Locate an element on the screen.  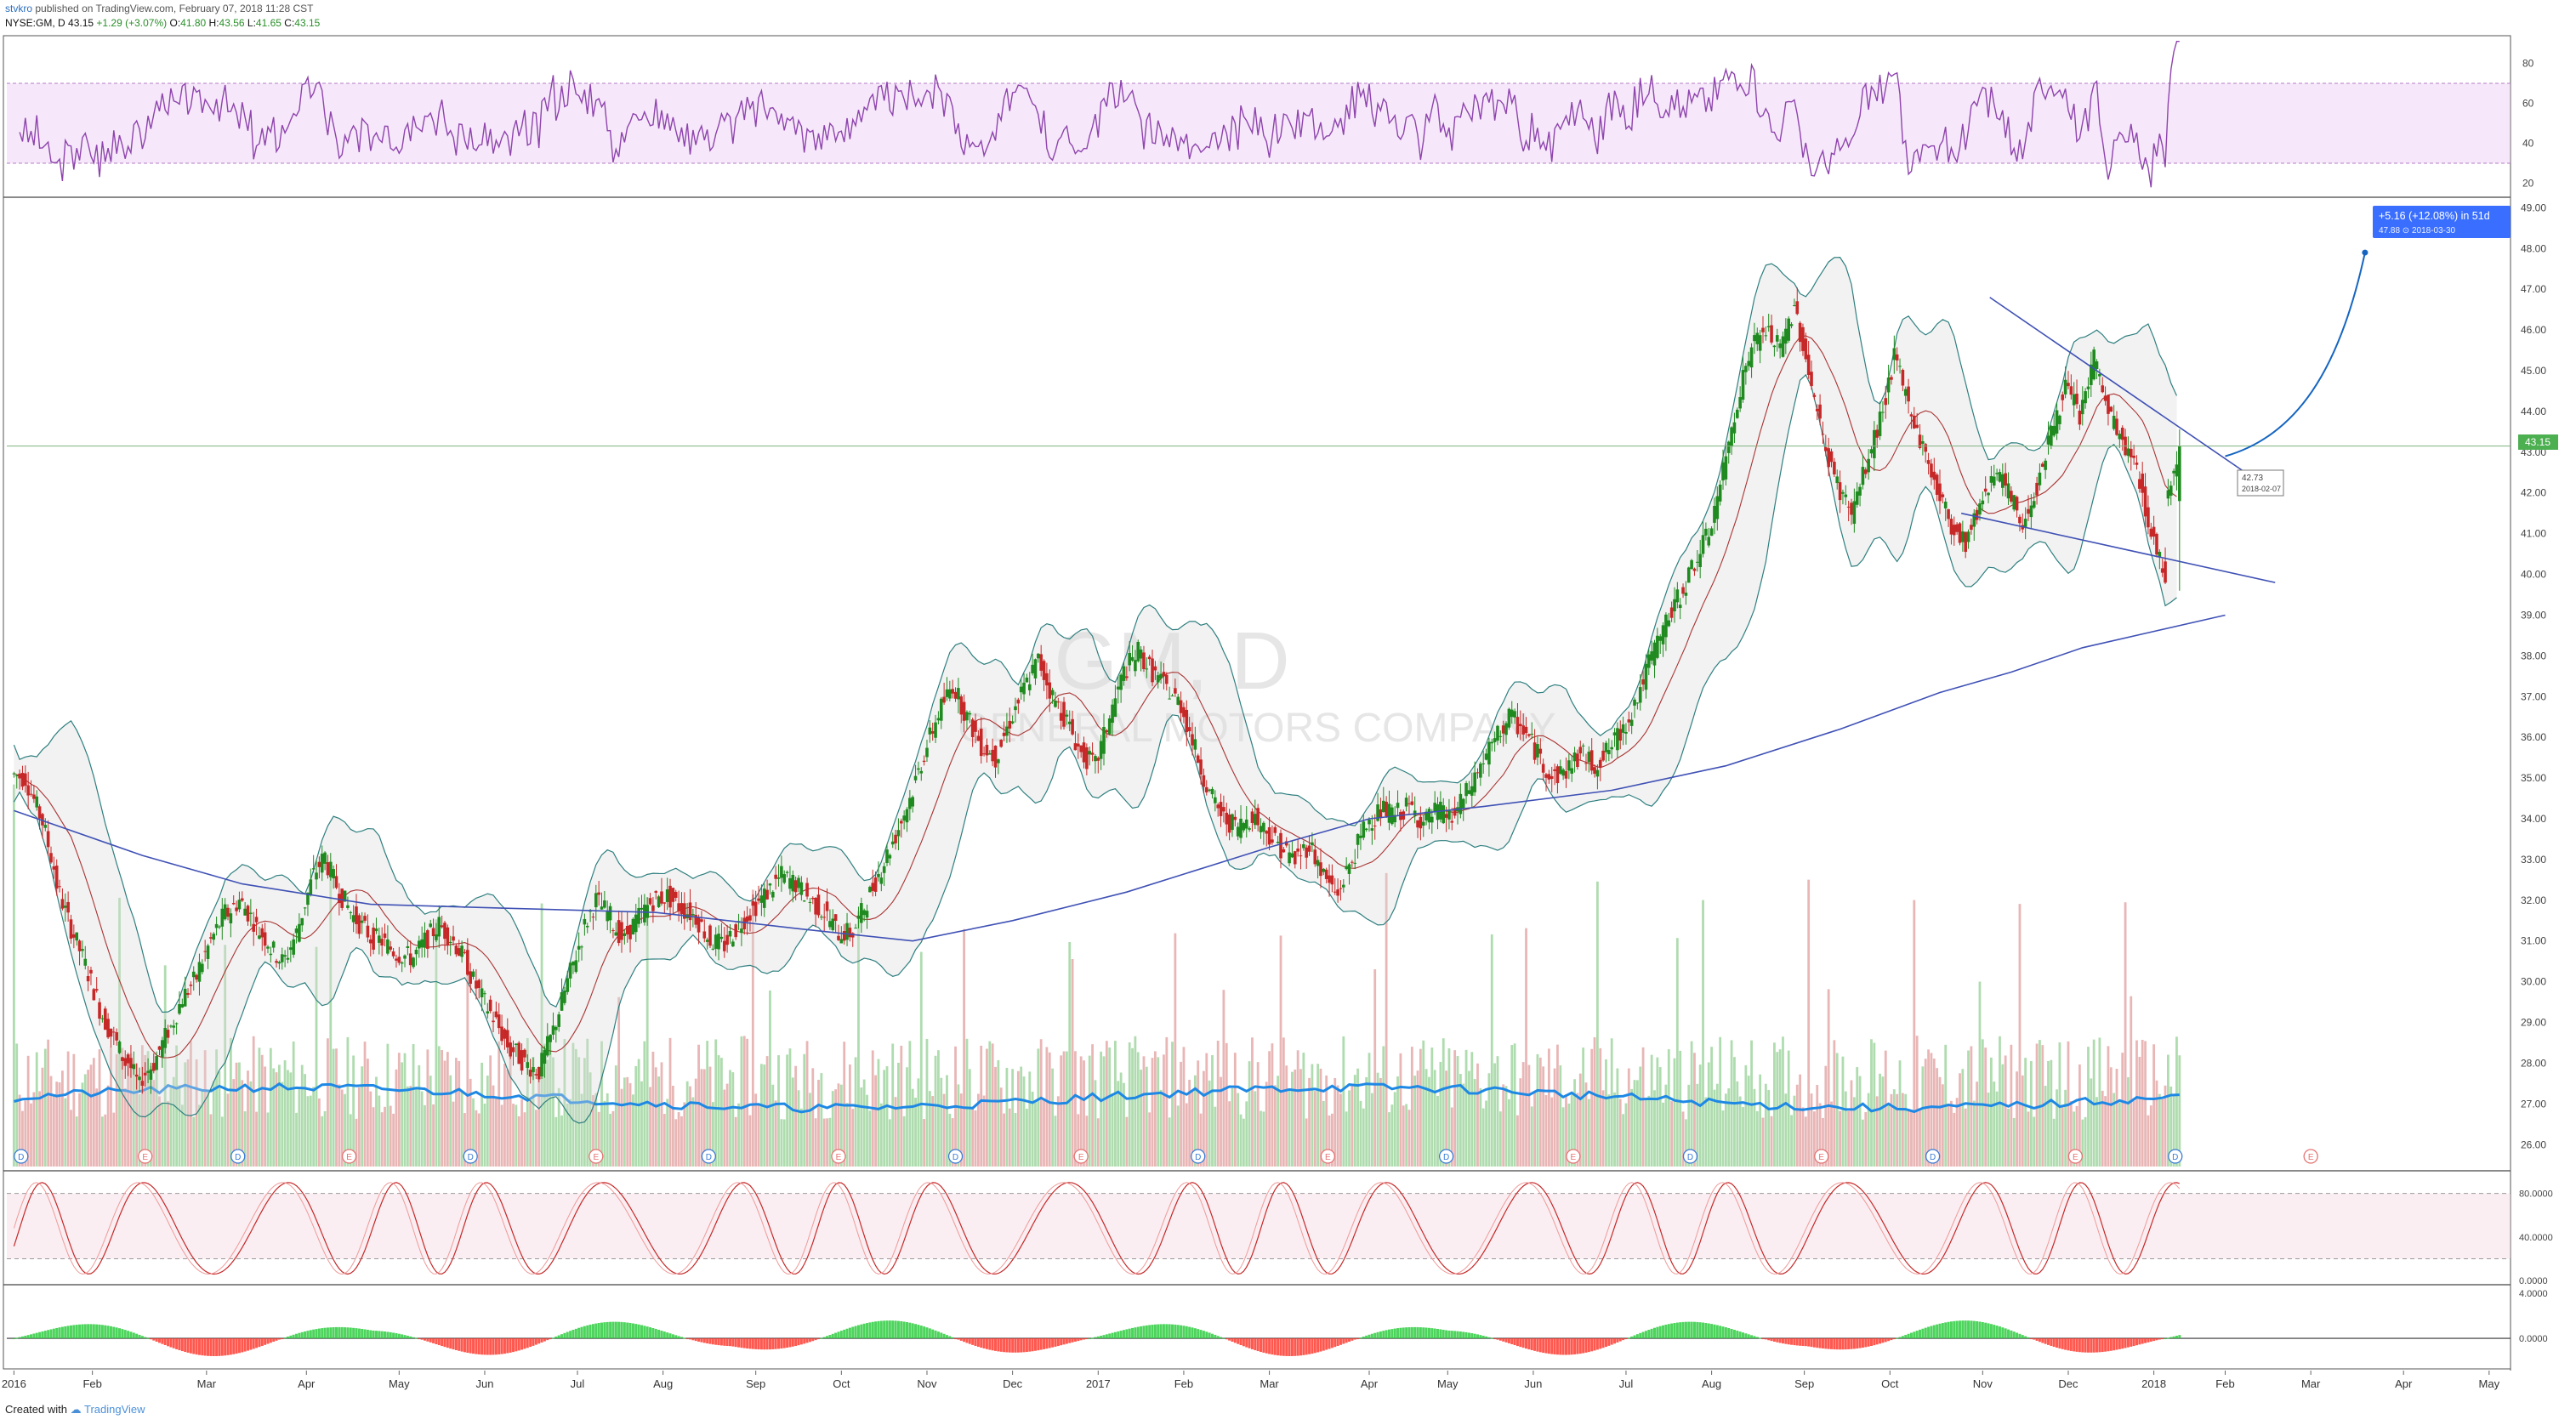
event-marker-circle is located at coordinates (470, 1156).